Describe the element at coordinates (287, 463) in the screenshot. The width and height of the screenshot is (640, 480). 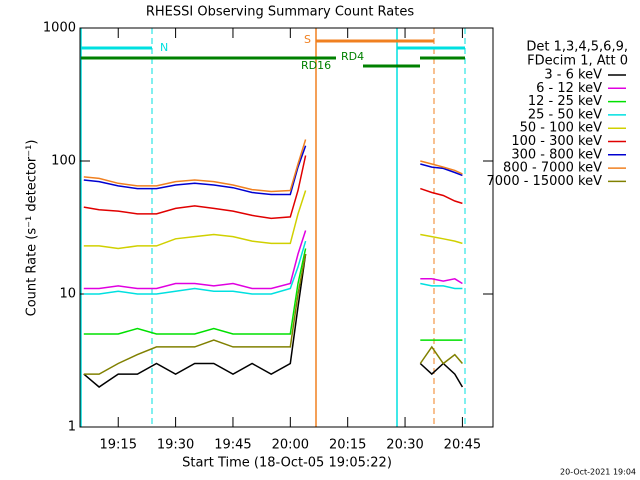
I see `x-axis-label: Start Time (18-Oct-05 19:05:22)` at that location.